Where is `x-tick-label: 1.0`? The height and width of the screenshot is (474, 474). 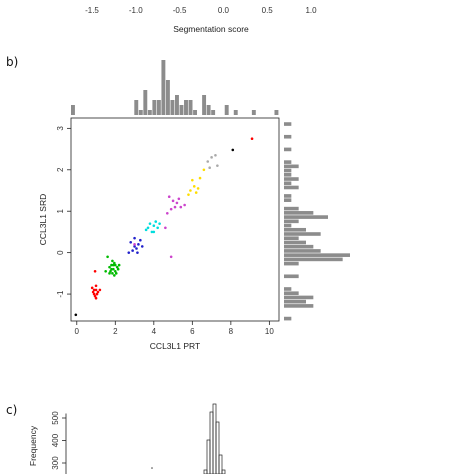 x-tick-label: 1.0 is located at coordinates (311, 10).